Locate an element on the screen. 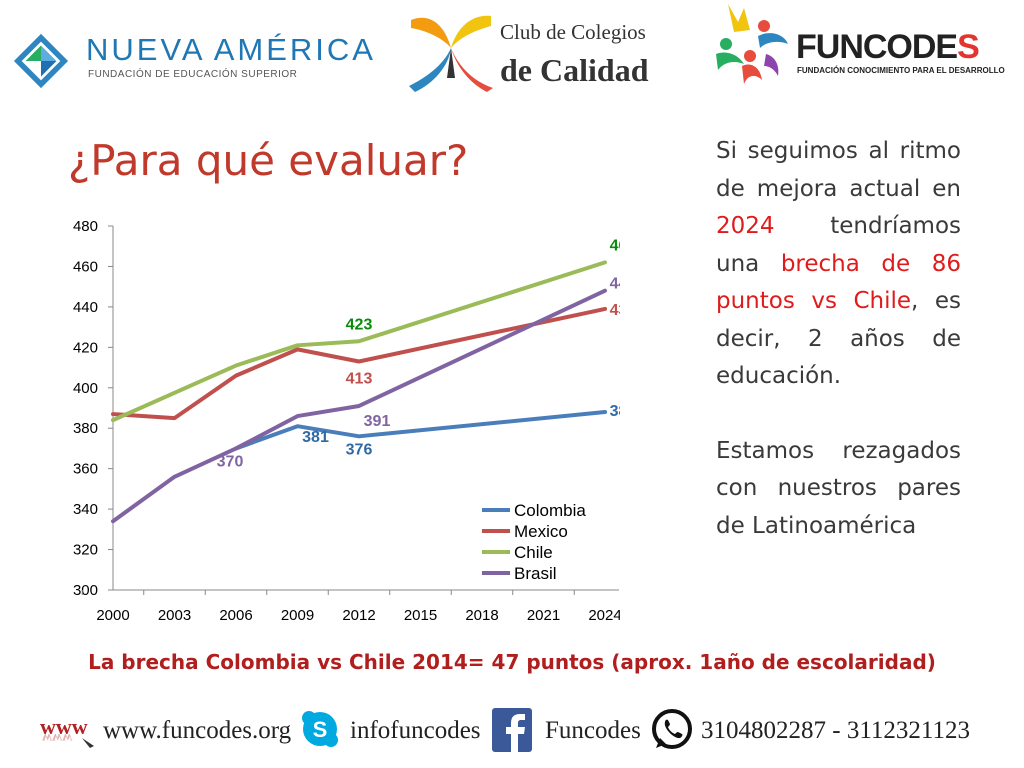  y-tick-label: 480 is located at coordinates (85, 226).